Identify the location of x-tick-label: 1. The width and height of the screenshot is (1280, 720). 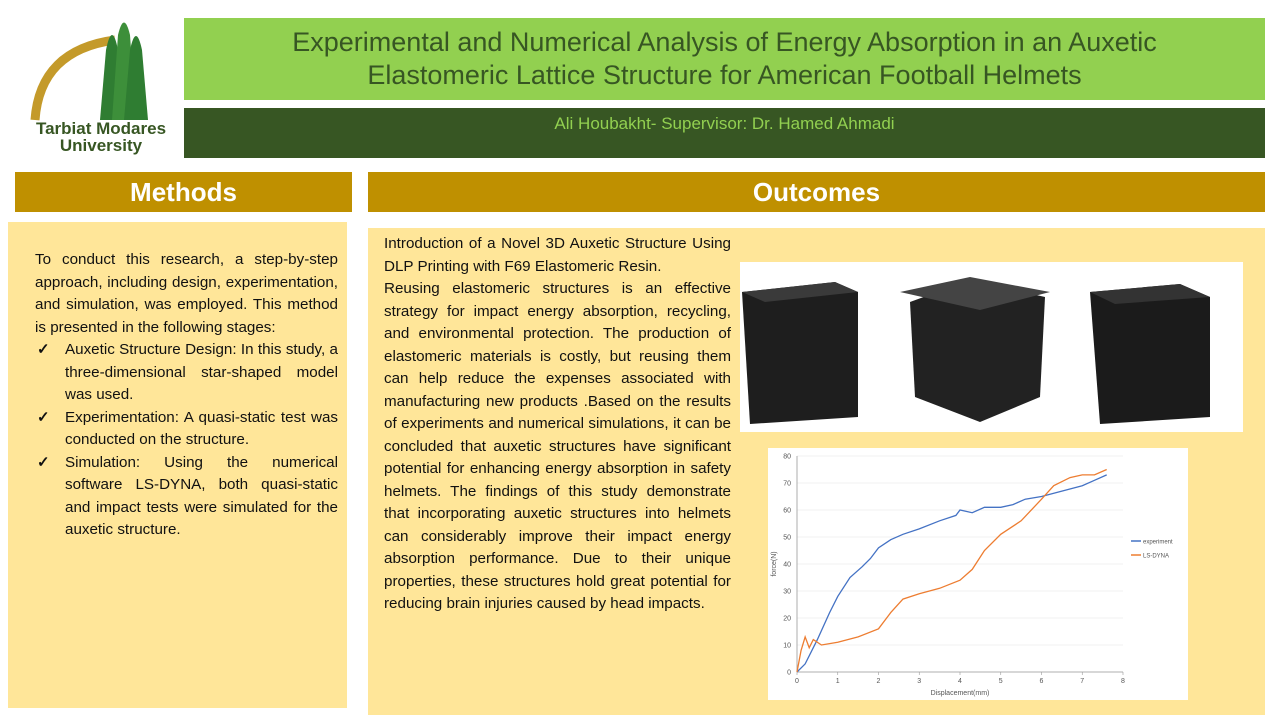
(838, 681).